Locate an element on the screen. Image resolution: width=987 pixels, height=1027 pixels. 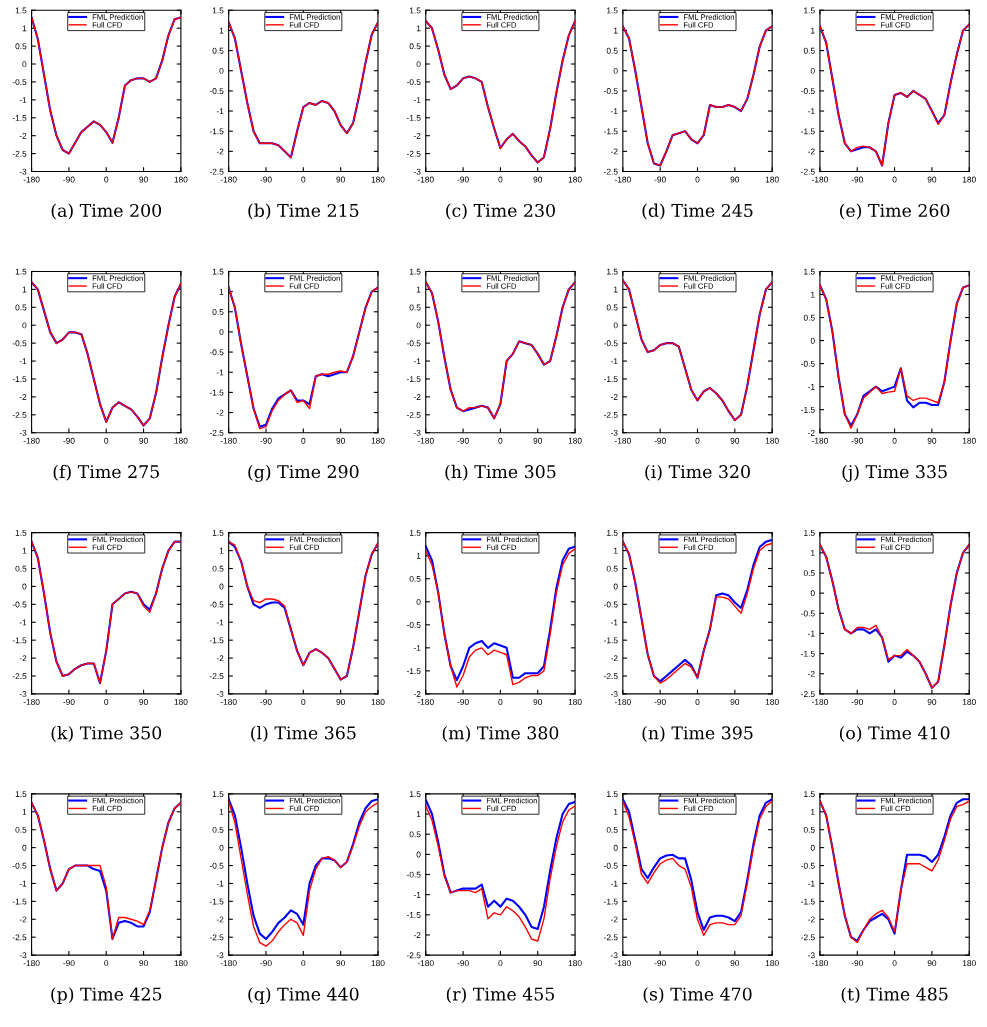
x-axis-title: (e) Time 260 is located at coordinates (895, 211).